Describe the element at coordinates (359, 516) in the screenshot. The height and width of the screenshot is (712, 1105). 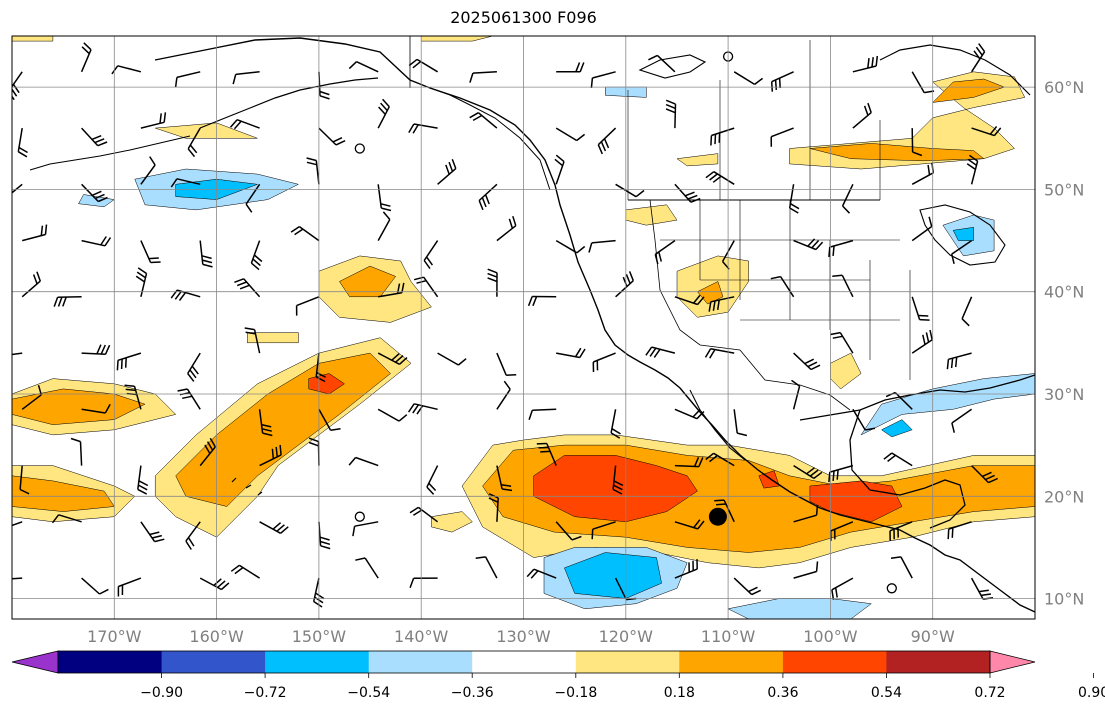
I see `calm-wind-circle` at that location.